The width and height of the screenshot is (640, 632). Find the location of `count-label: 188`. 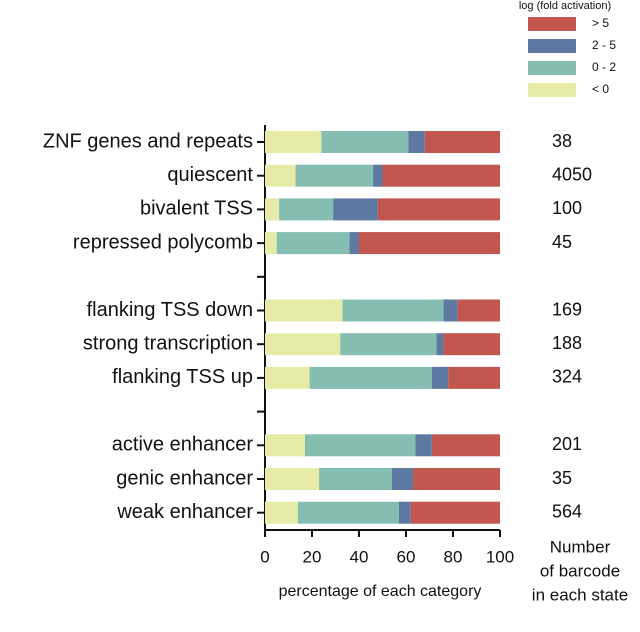

count-label: 188 is located at coordinates (567, 343).